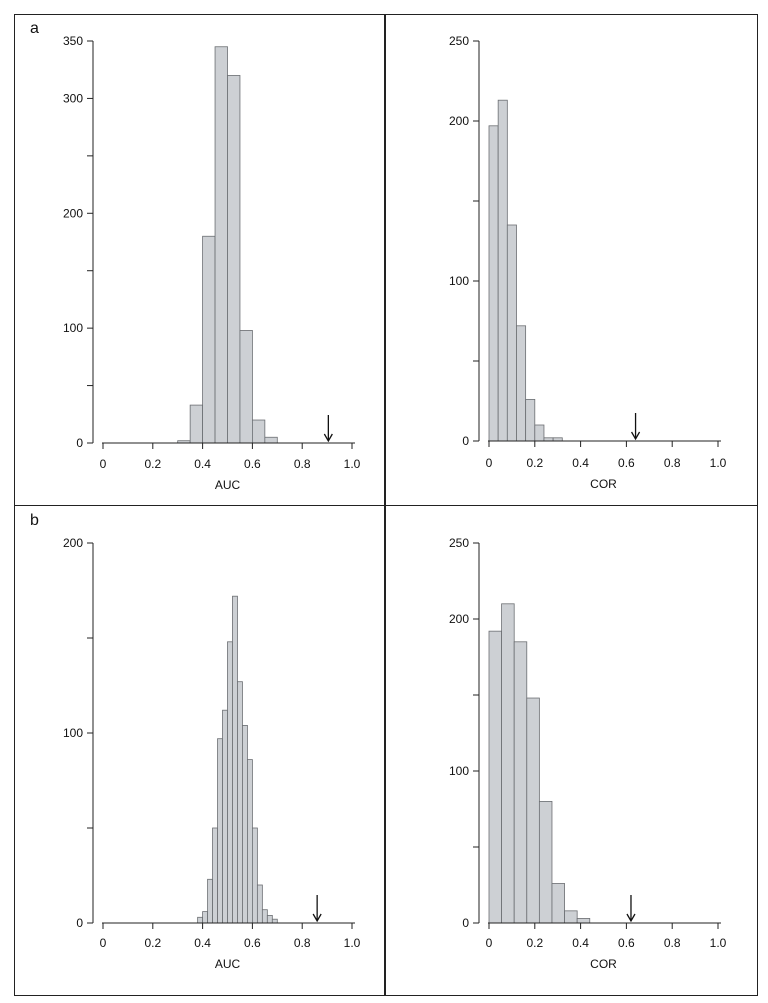 This screenshot has width=768, height=1003. Describe the element at coordinates (34, 520) in the screenshot. I see `panel-label-b: b` at that location.